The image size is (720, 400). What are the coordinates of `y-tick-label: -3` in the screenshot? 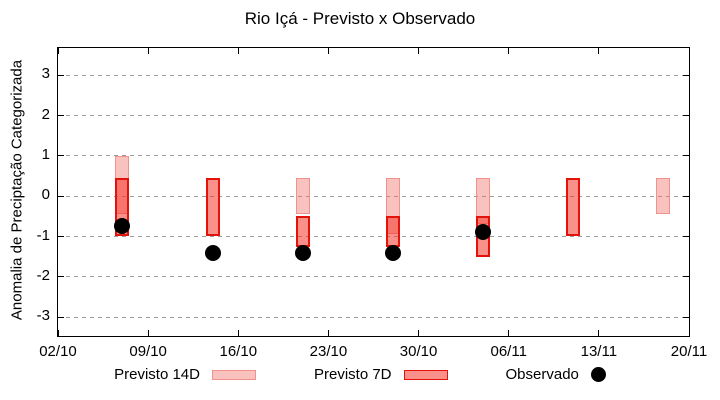 It's located at (43, 316).